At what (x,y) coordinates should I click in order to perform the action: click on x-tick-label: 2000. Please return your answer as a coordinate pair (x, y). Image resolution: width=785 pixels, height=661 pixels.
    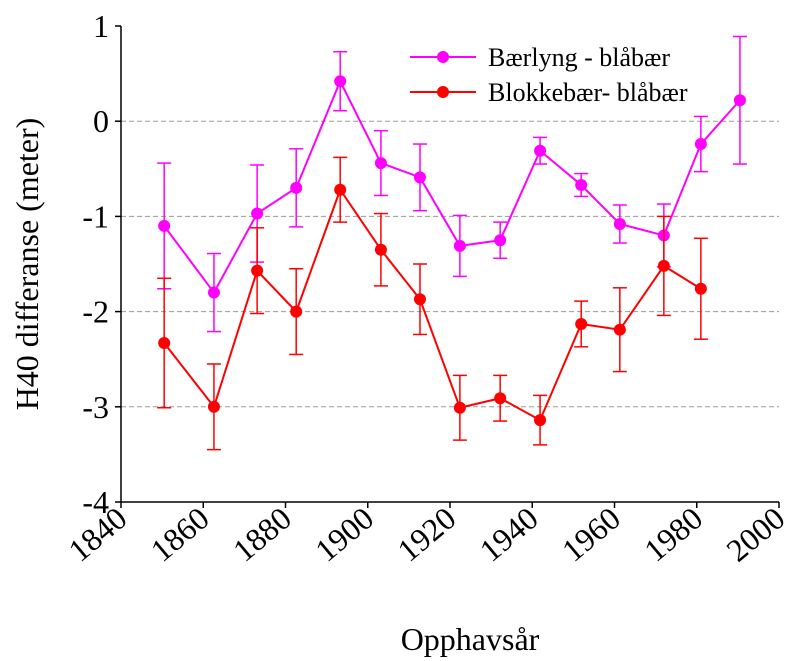
    Looking at the image, I should click on (752, 534).